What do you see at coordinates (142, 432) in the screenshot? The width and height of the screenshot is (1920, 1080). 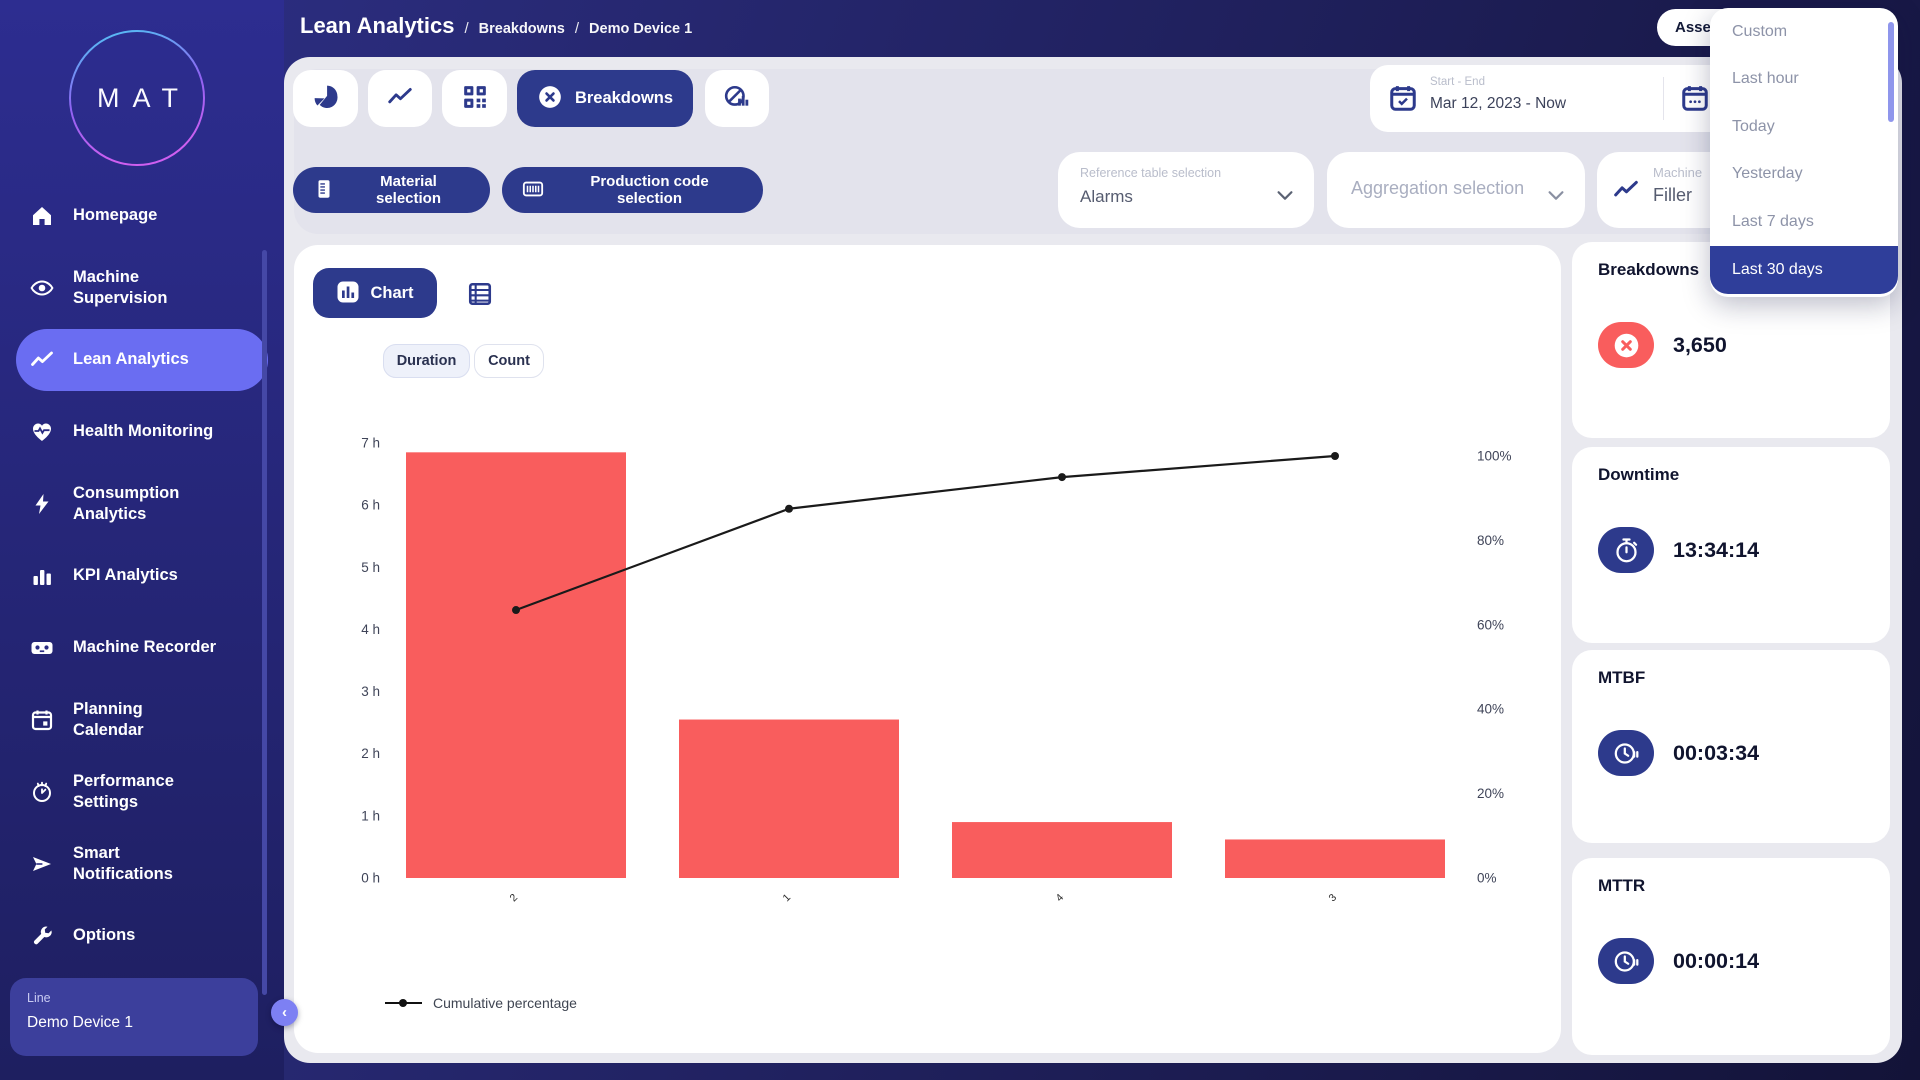 I see `sidebar-item-health-monitoring: Health Monitoring` at bounding box center [142, 432].